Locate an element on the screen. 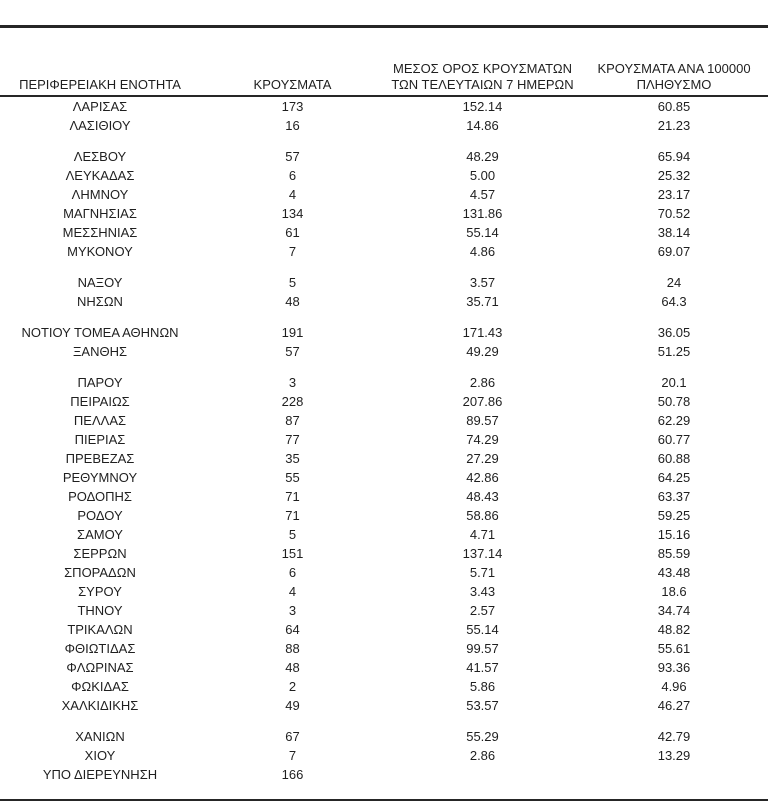 This screenshot has width=768, height=807. per100k-cell: 25.32 is located at coordinates (674, 175).